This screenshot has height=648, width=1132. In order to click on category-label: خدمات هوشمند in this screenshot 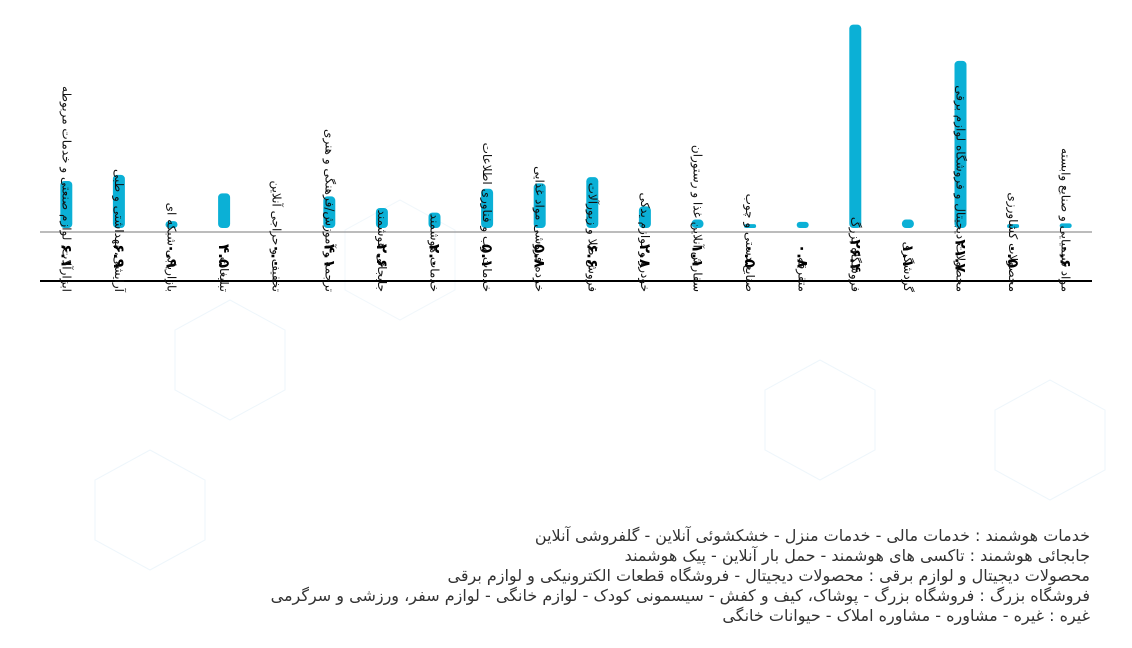, I will do `click(434, 253)`.